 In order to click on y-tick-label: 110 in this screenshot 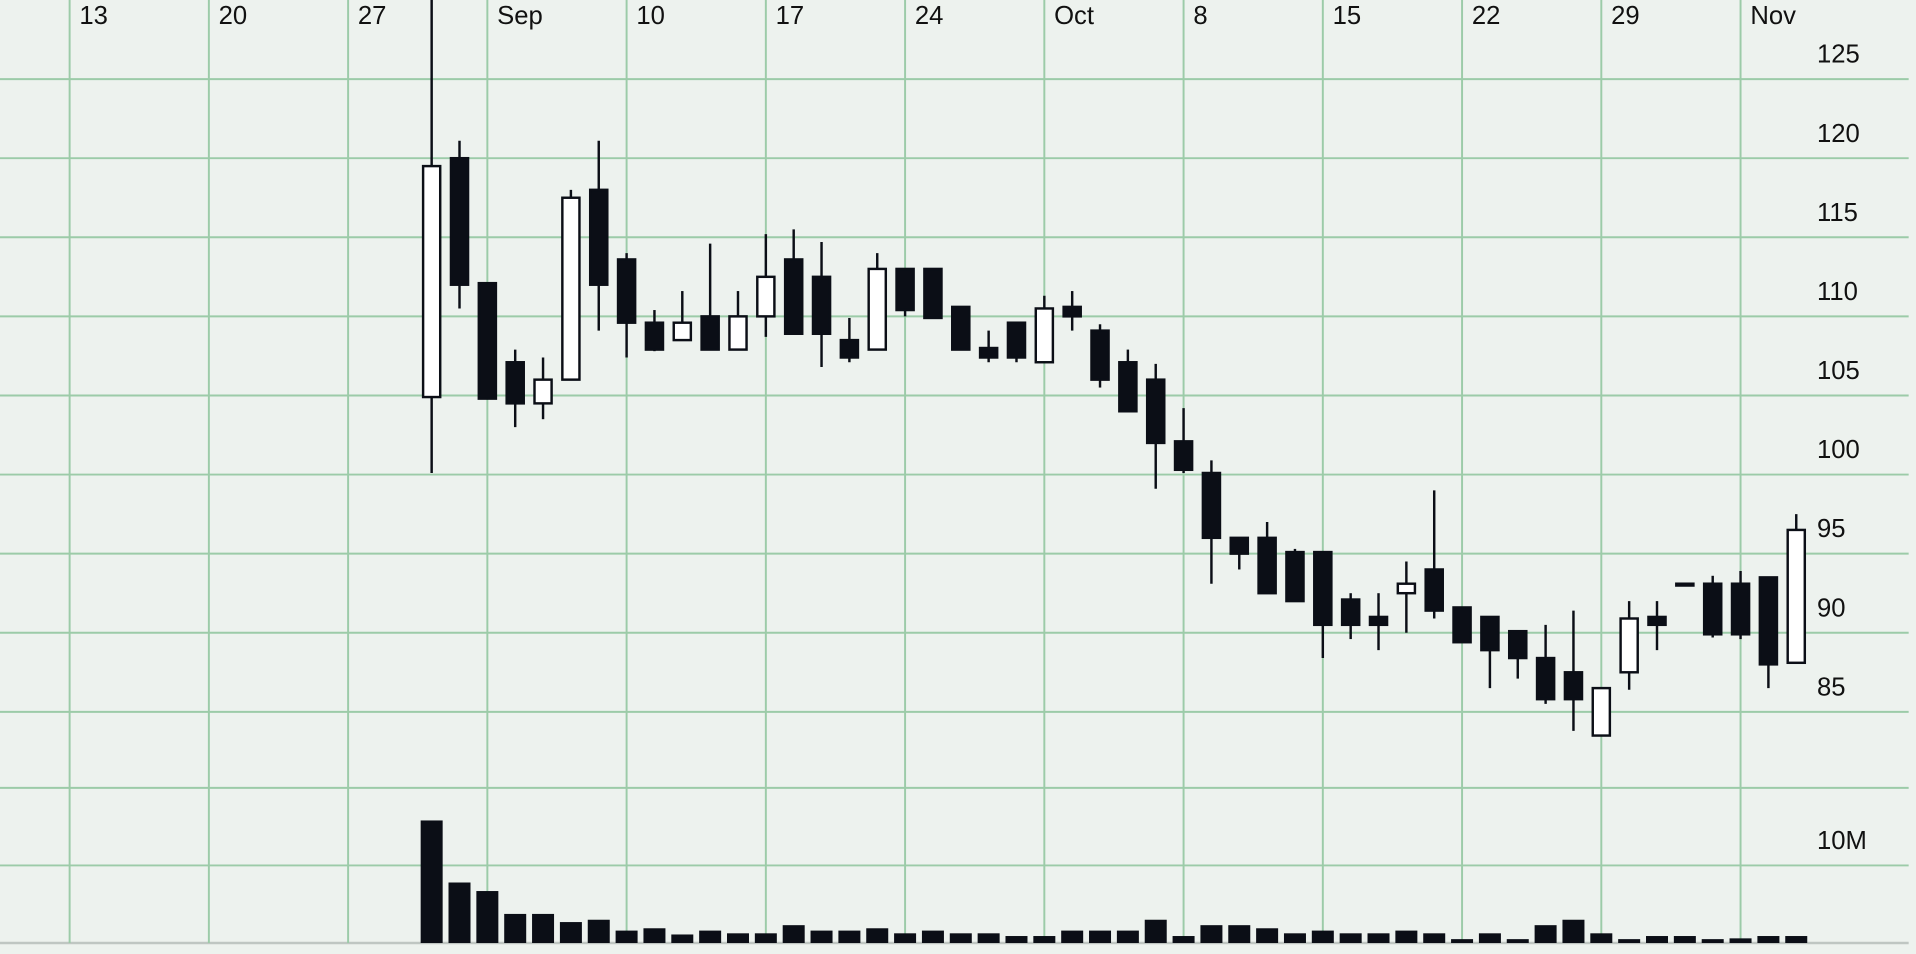, I will do `click(1837, 292)`.